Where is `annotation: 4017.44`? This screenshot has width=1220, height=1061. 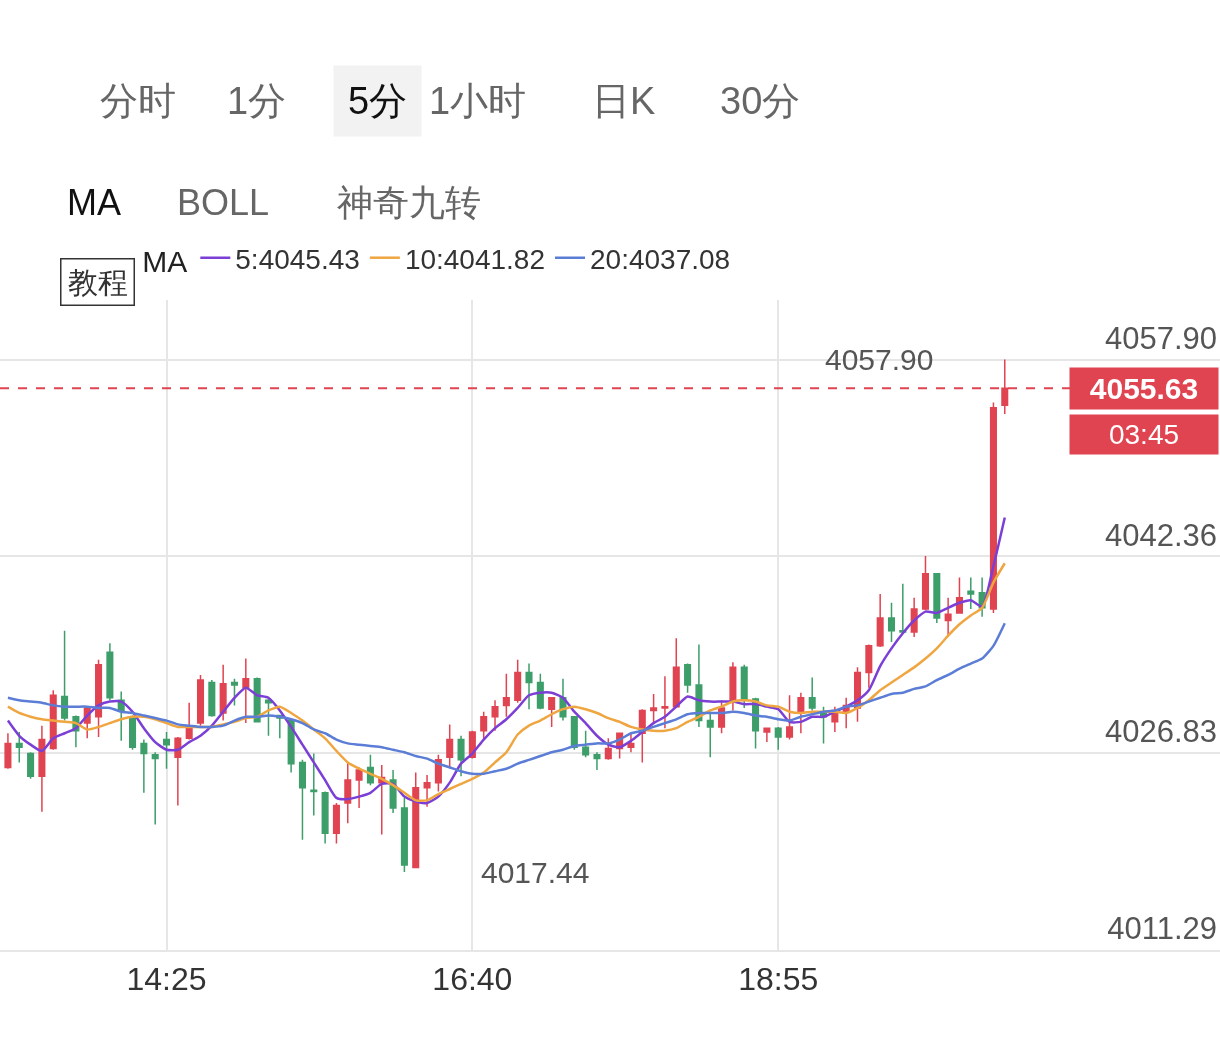
annotation: 4017.44 is located at coordinates (535, 872).